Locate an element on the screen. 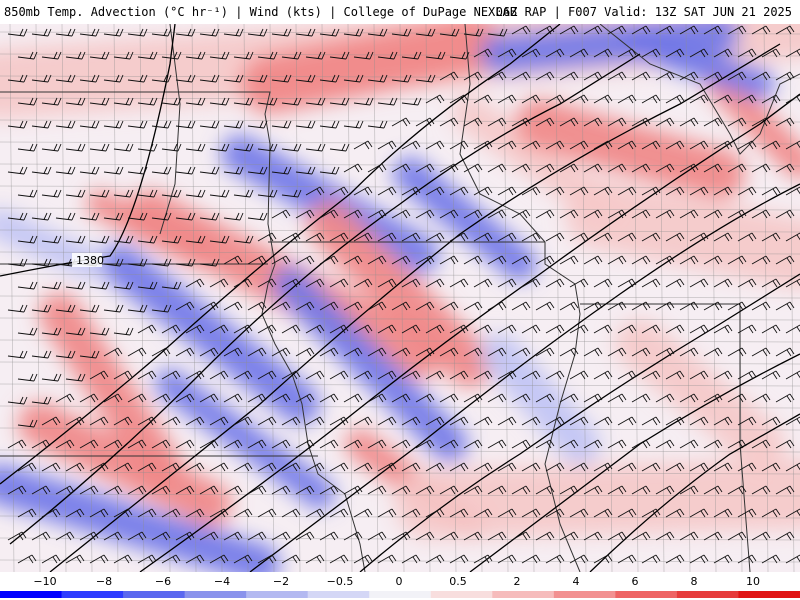 The height and width of the screenshot is (600, 800). colorbar-cell is located at coordinates (708, 594).